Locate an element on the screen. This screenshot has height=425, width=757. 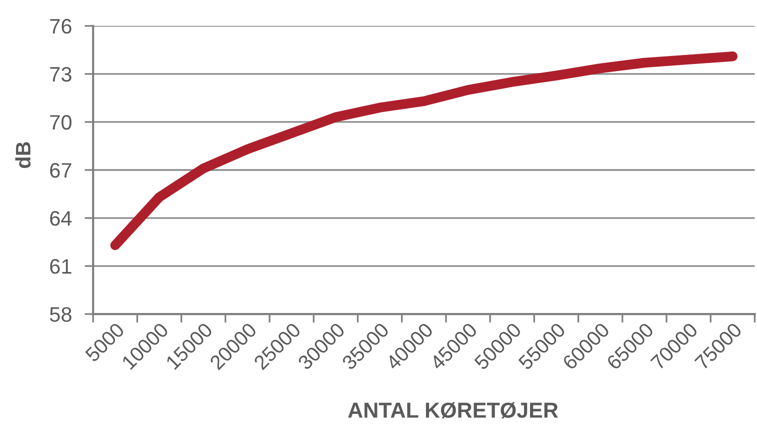
y-tick-label: 70 is located at coordinates (61, 122).